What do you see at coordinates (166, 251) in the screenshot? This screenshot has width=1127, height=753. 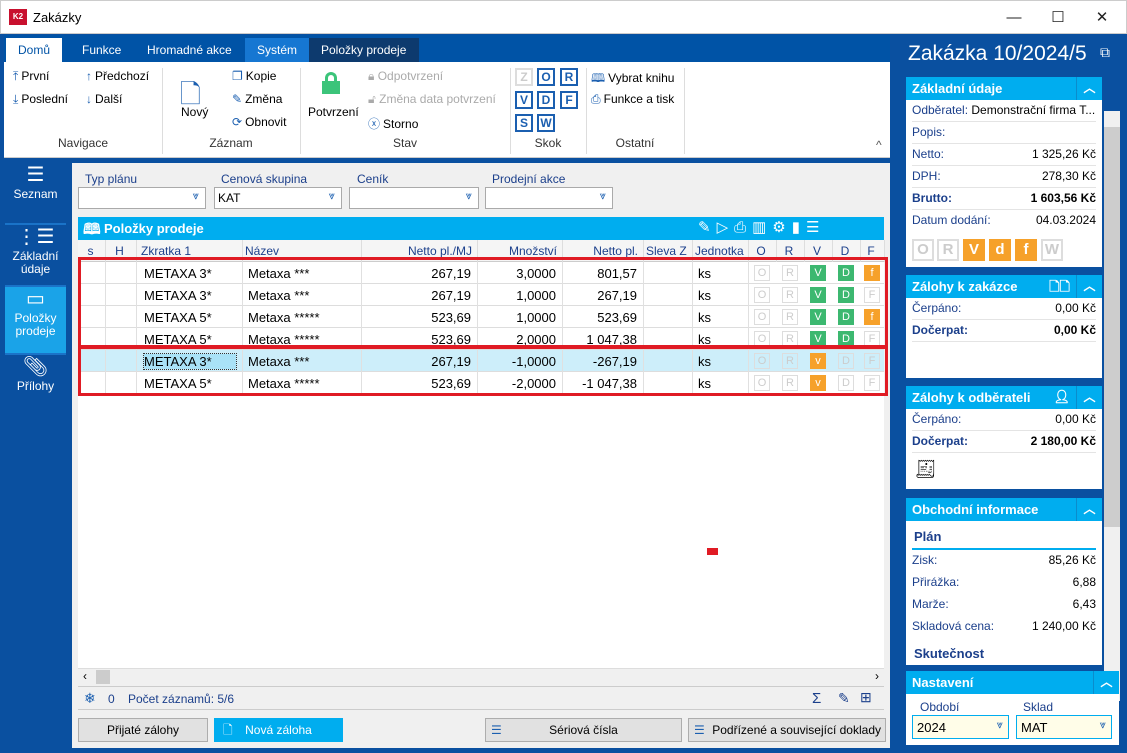 I see `column-header-2: Zkratka 1` at bounding box center [166, 251].